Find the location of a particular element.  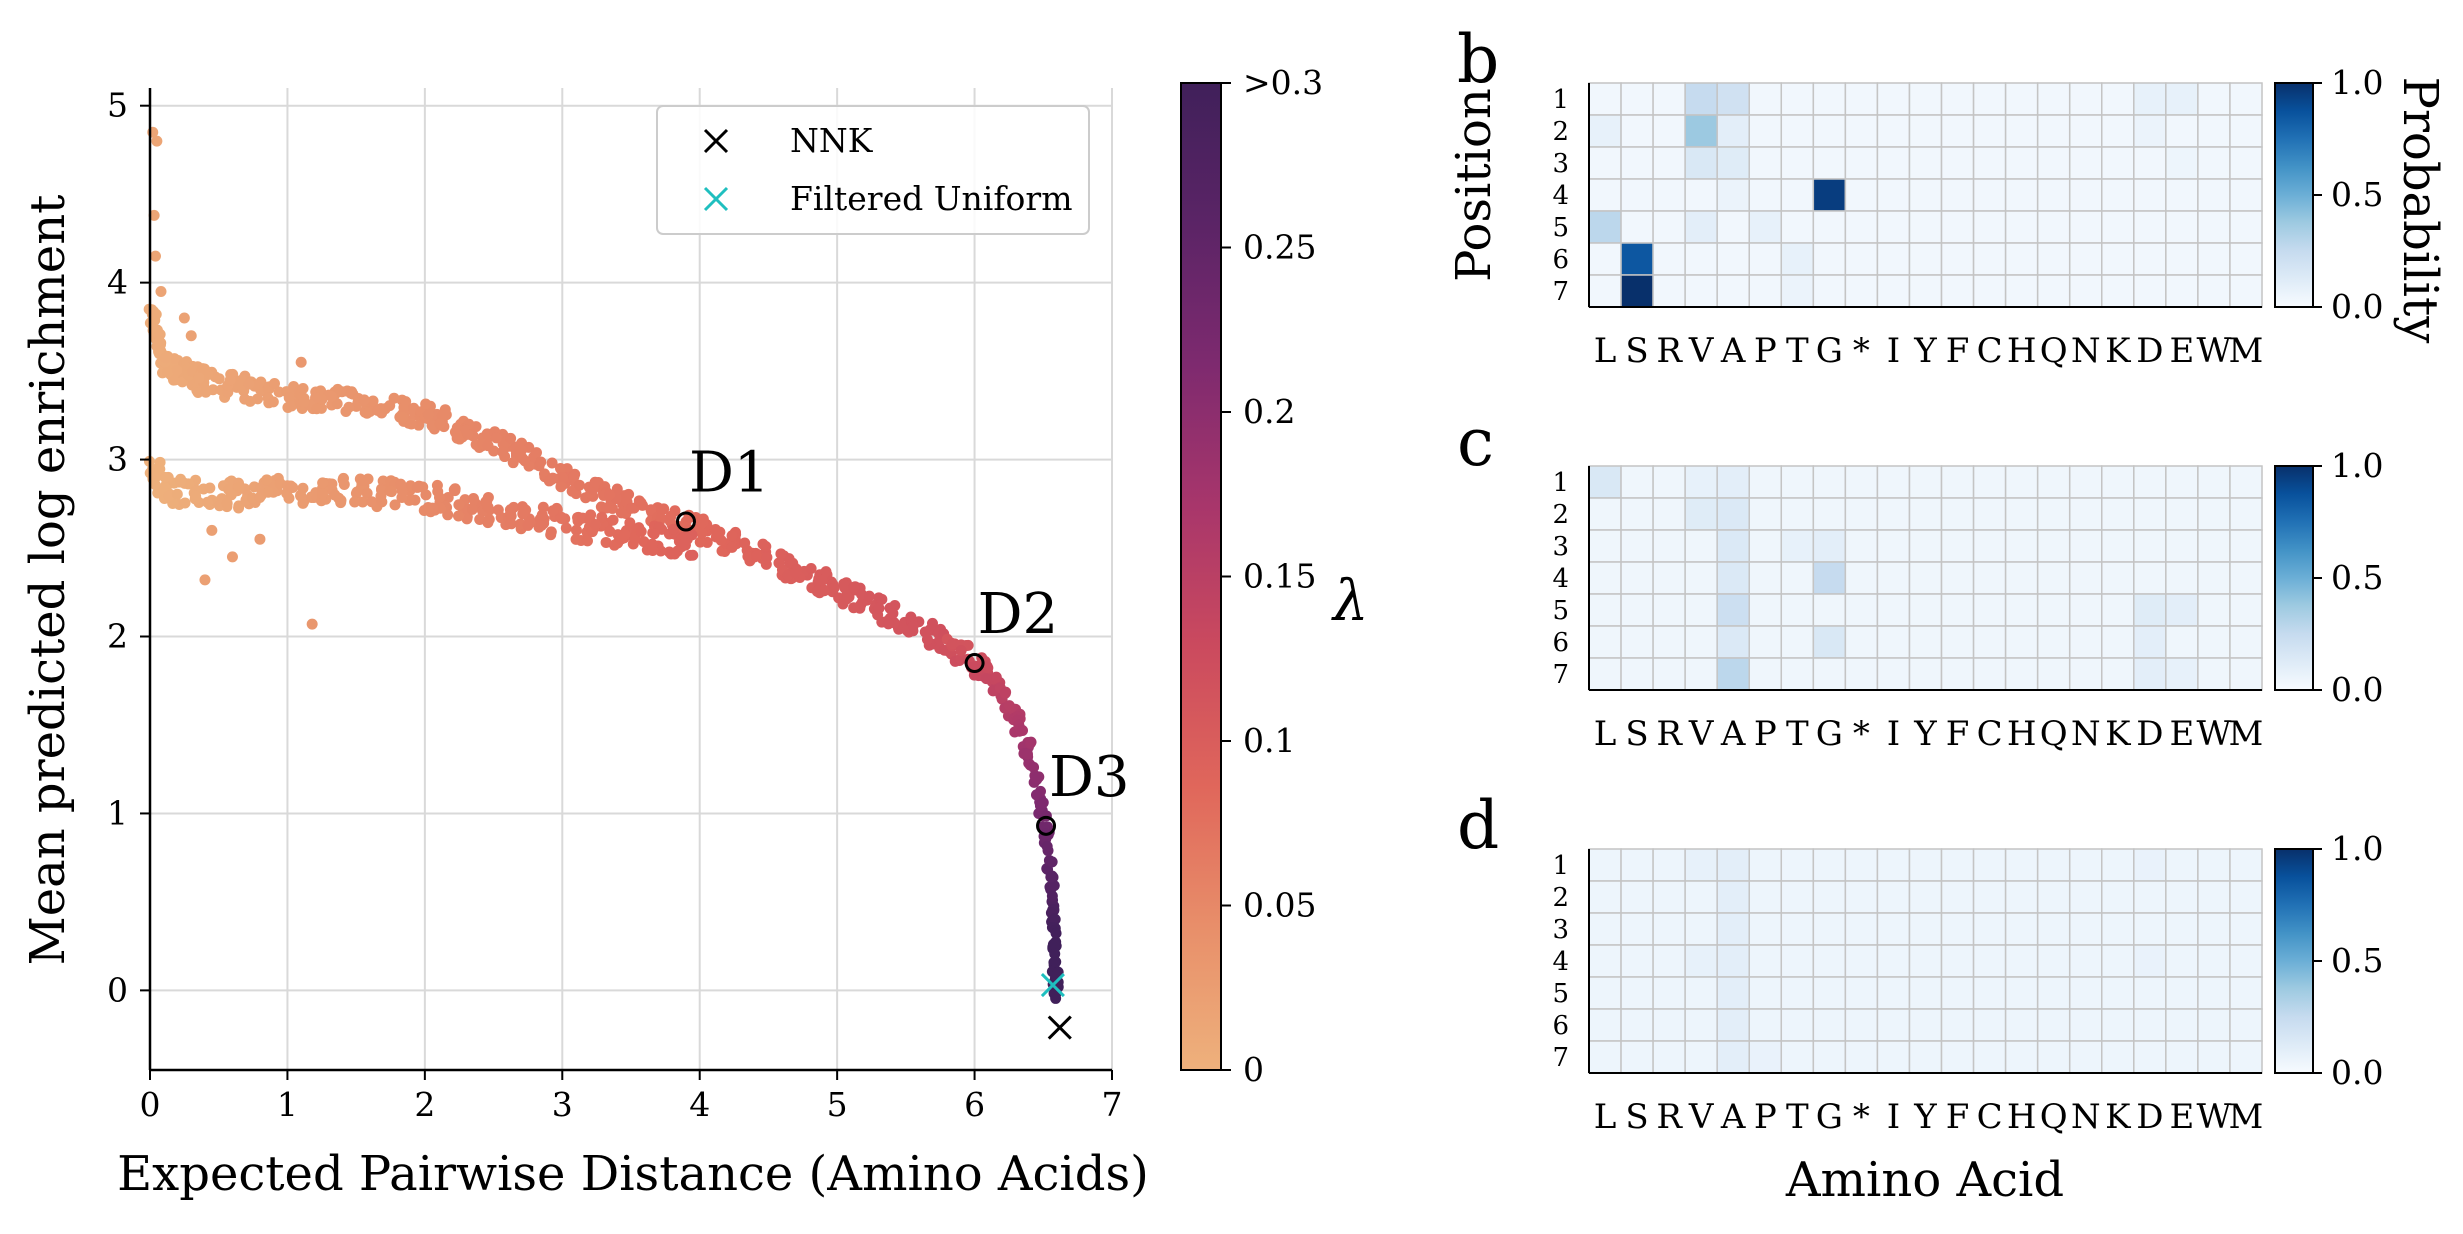

heatmap-colorbar is located at coordinates (2294, 578).